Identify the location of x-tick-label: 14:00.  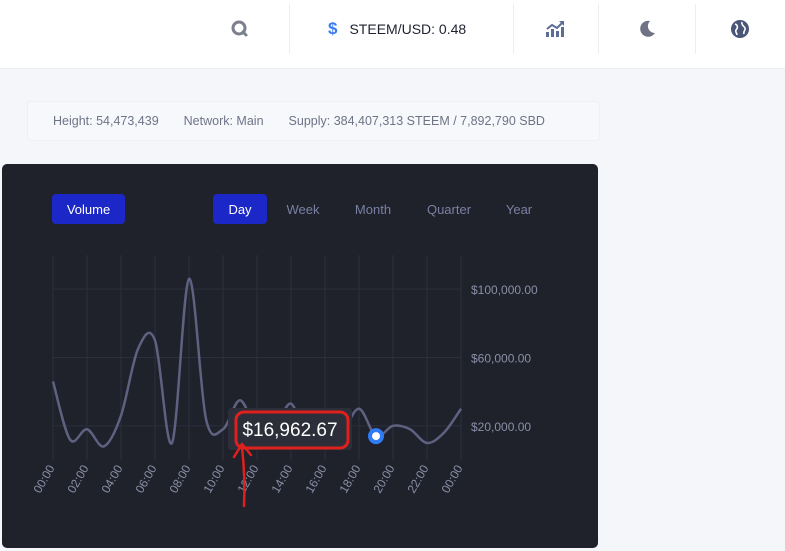
(281, 478).